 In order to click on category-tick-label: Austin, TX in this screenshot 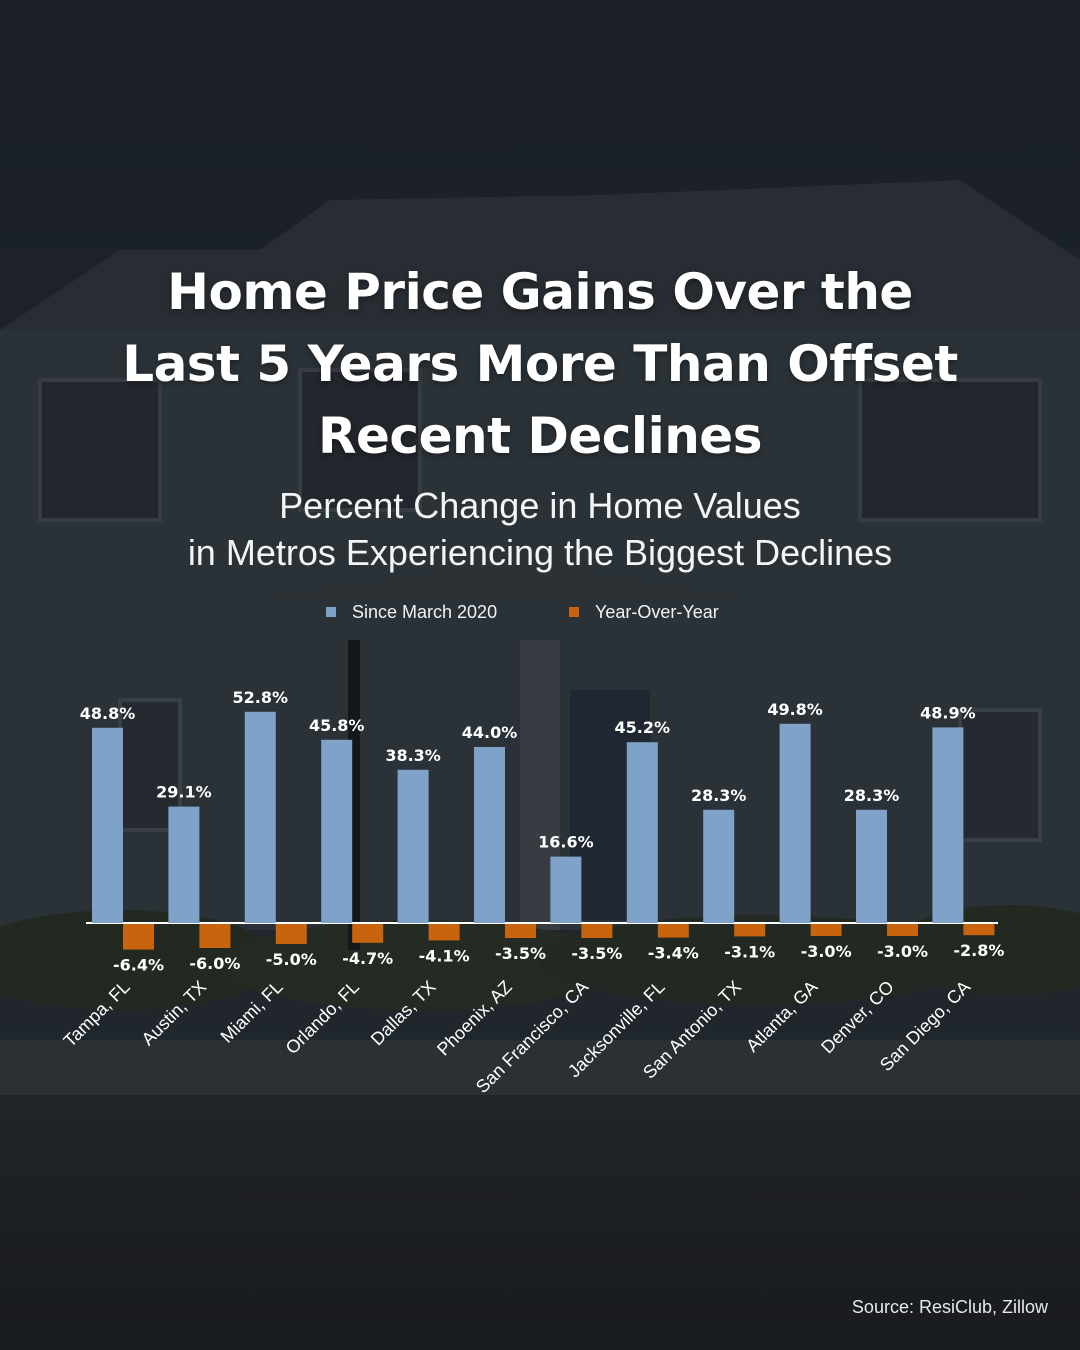, I will do `click(174, 1013)`.